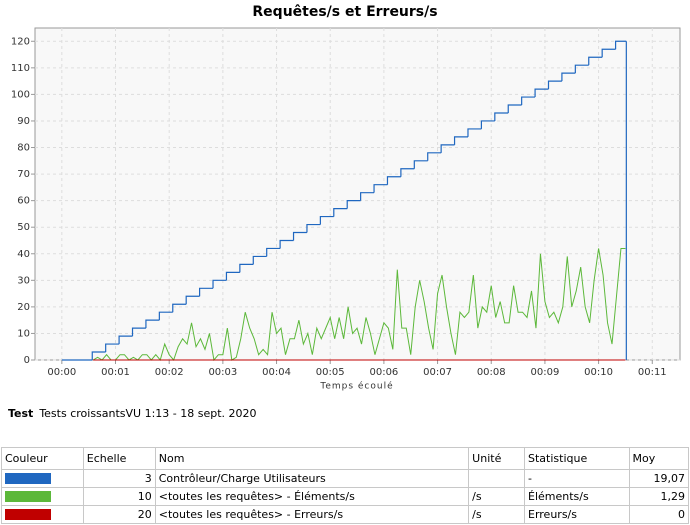  What do you see at coordinates (169, 372) in the screenshot?
I see `x-tick-label: 00:02` at bounding box center [169, 372].